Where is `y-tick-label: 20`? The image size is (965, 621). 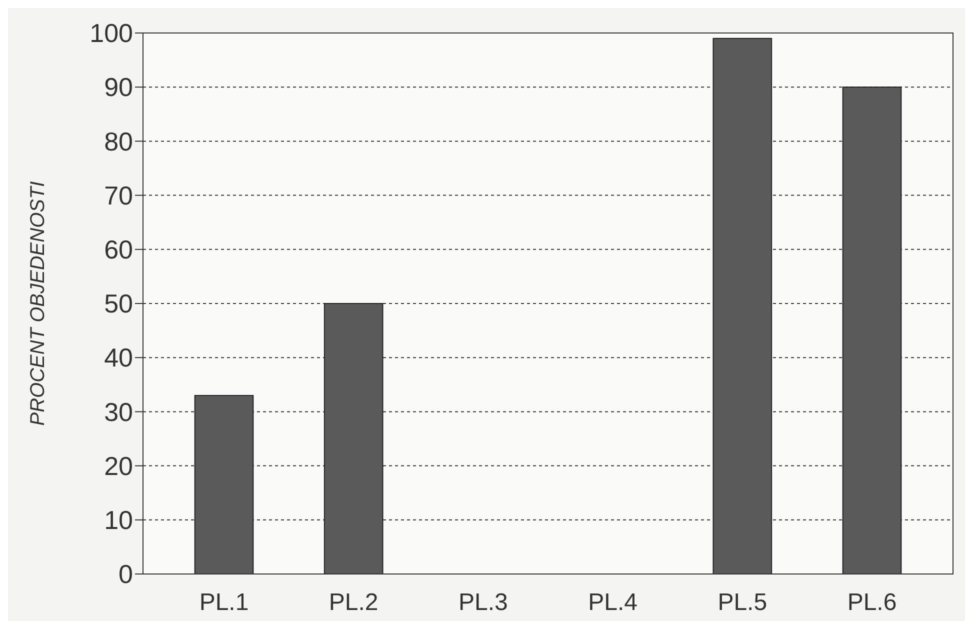 y-tick-label: 20 is located at coordinates (118, 465).